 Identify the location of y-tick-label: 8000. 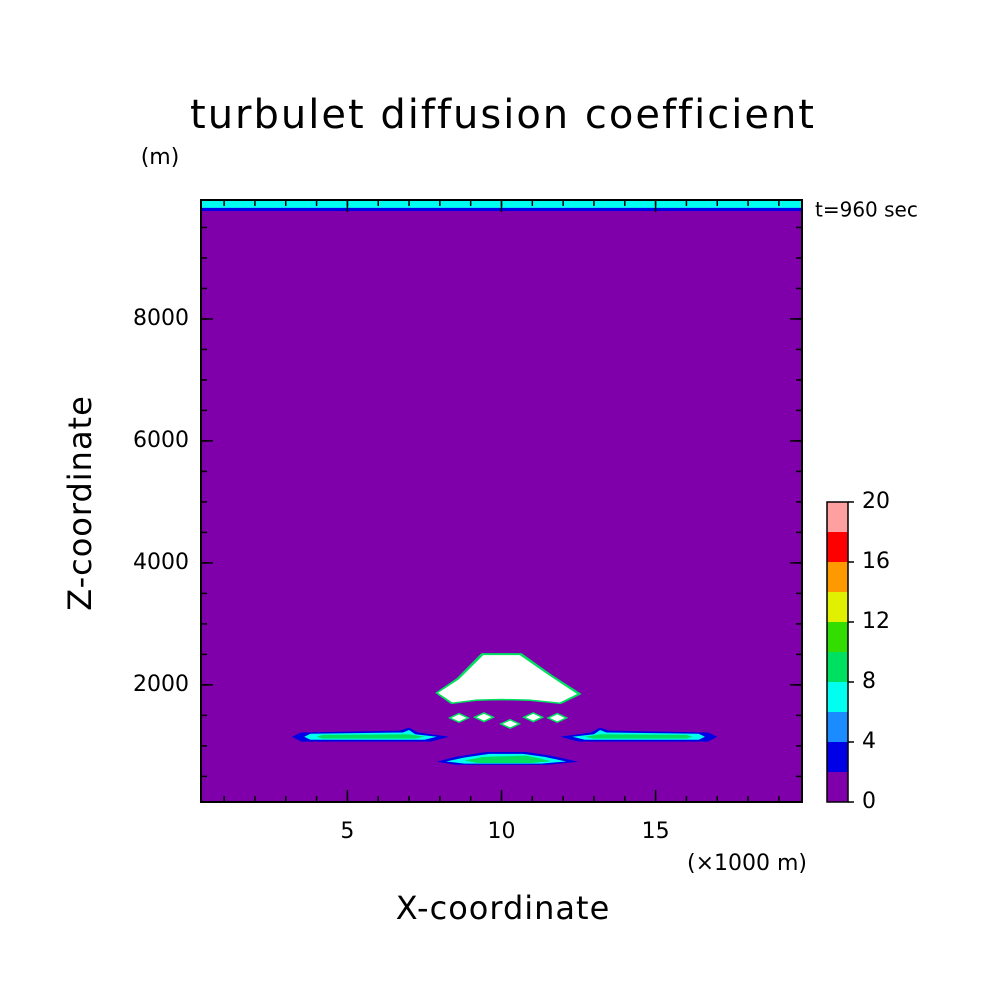
(161, 318).